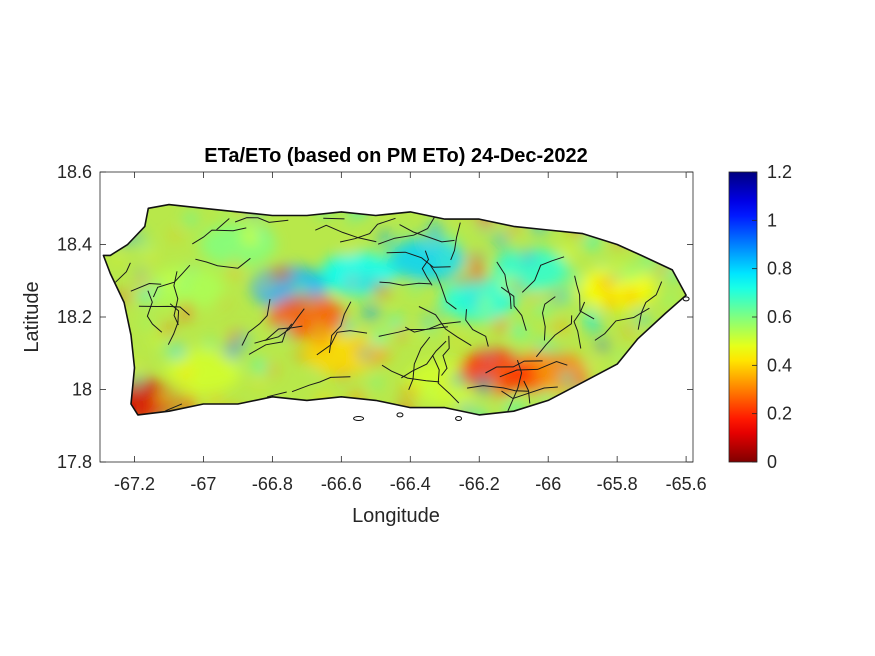 The height and width of the screenshot is (656, 875). Describe the element at coordinates (396, 516) in the screenshot. I see `x-axis-label: Longitude` at that location.